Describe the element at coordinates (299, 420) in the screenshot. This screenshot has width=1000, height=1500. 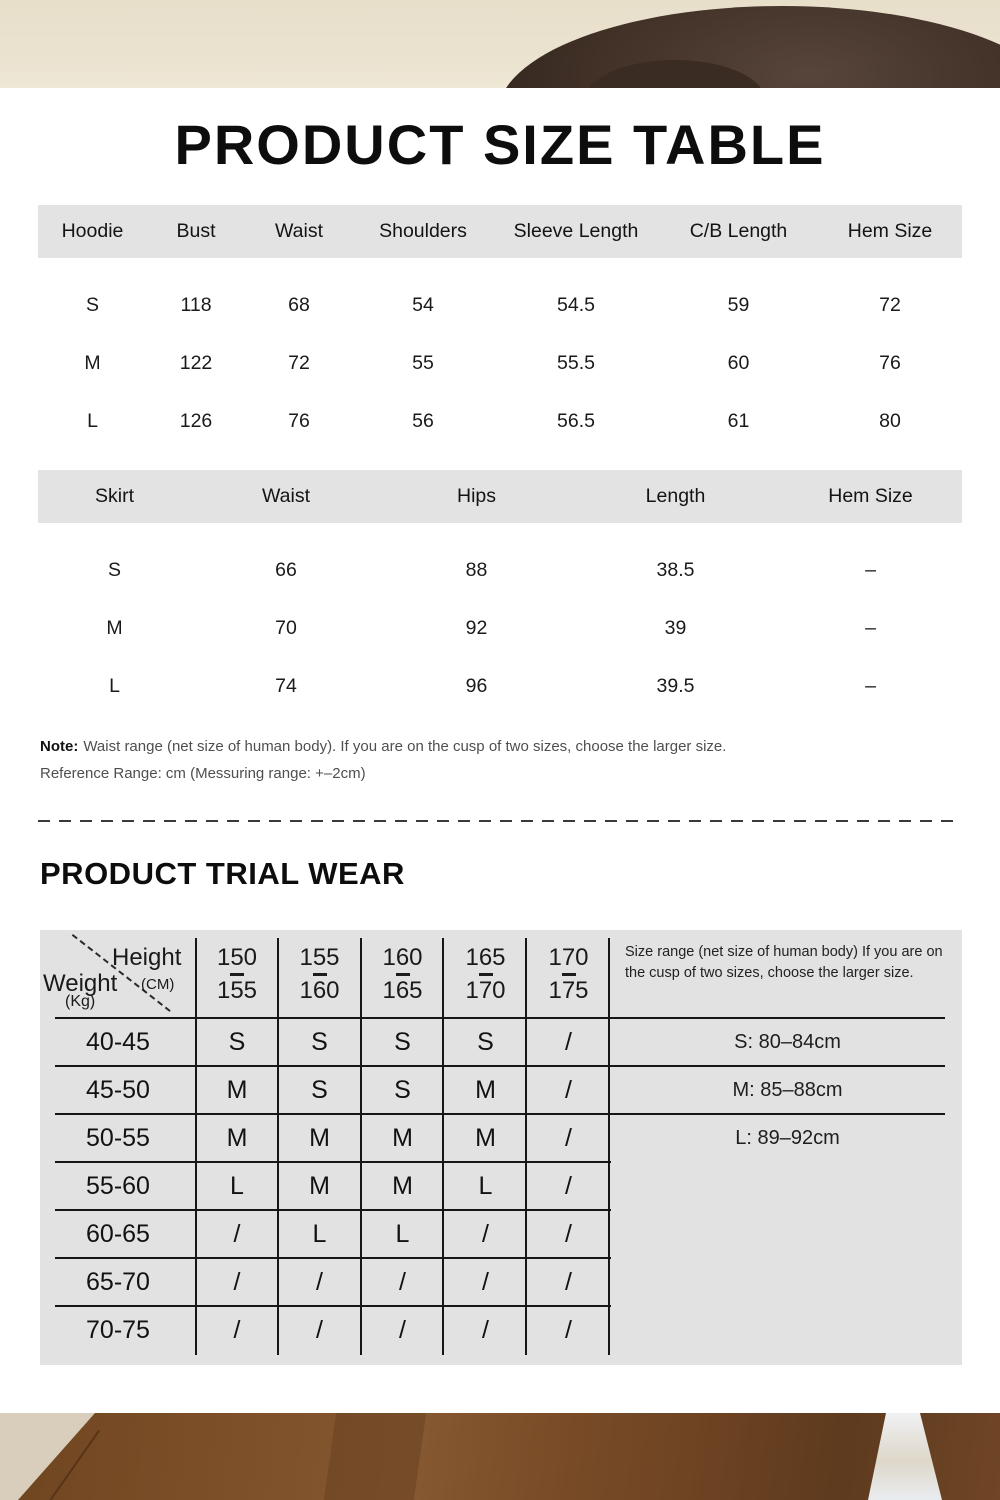
I see `hoodie-cell: 76` at that location.